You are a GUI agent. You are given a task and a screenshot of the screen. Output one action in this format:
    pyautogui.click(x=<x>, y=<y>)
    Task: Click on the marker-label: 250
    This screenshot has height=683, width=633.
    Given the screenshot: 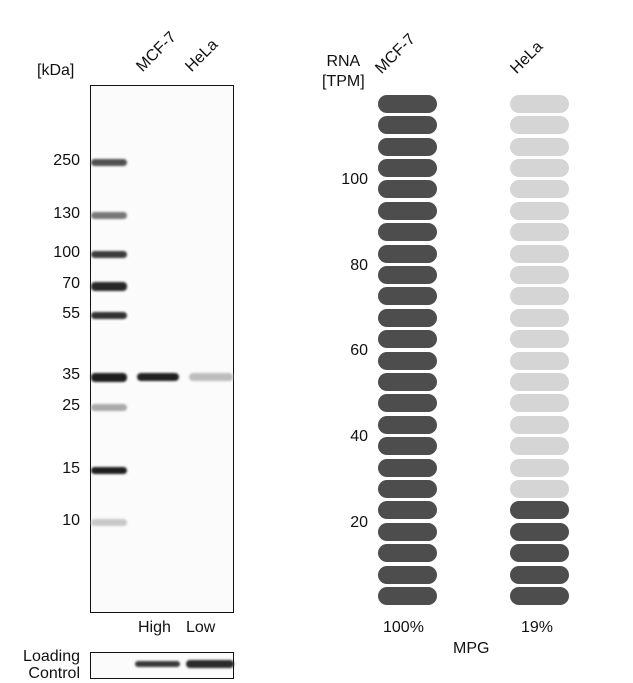 What is the action you would take?
    pyautogui.click(x=66, y=160)
    